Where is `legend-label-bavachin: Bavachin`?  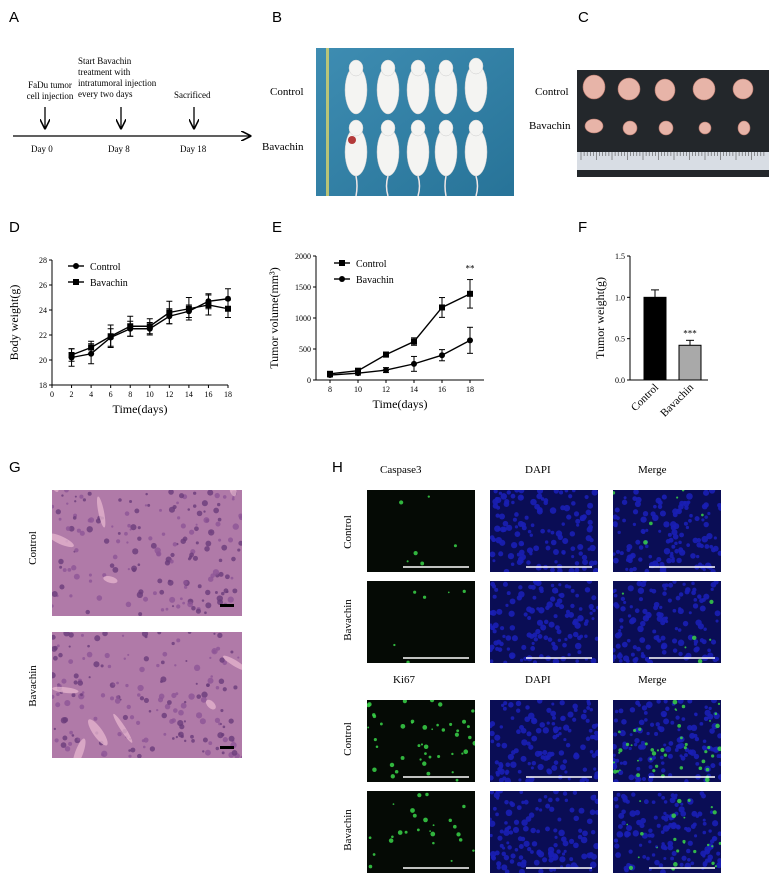 legend-label-bavachin: Bavachin is located at coordinates (375, 280).